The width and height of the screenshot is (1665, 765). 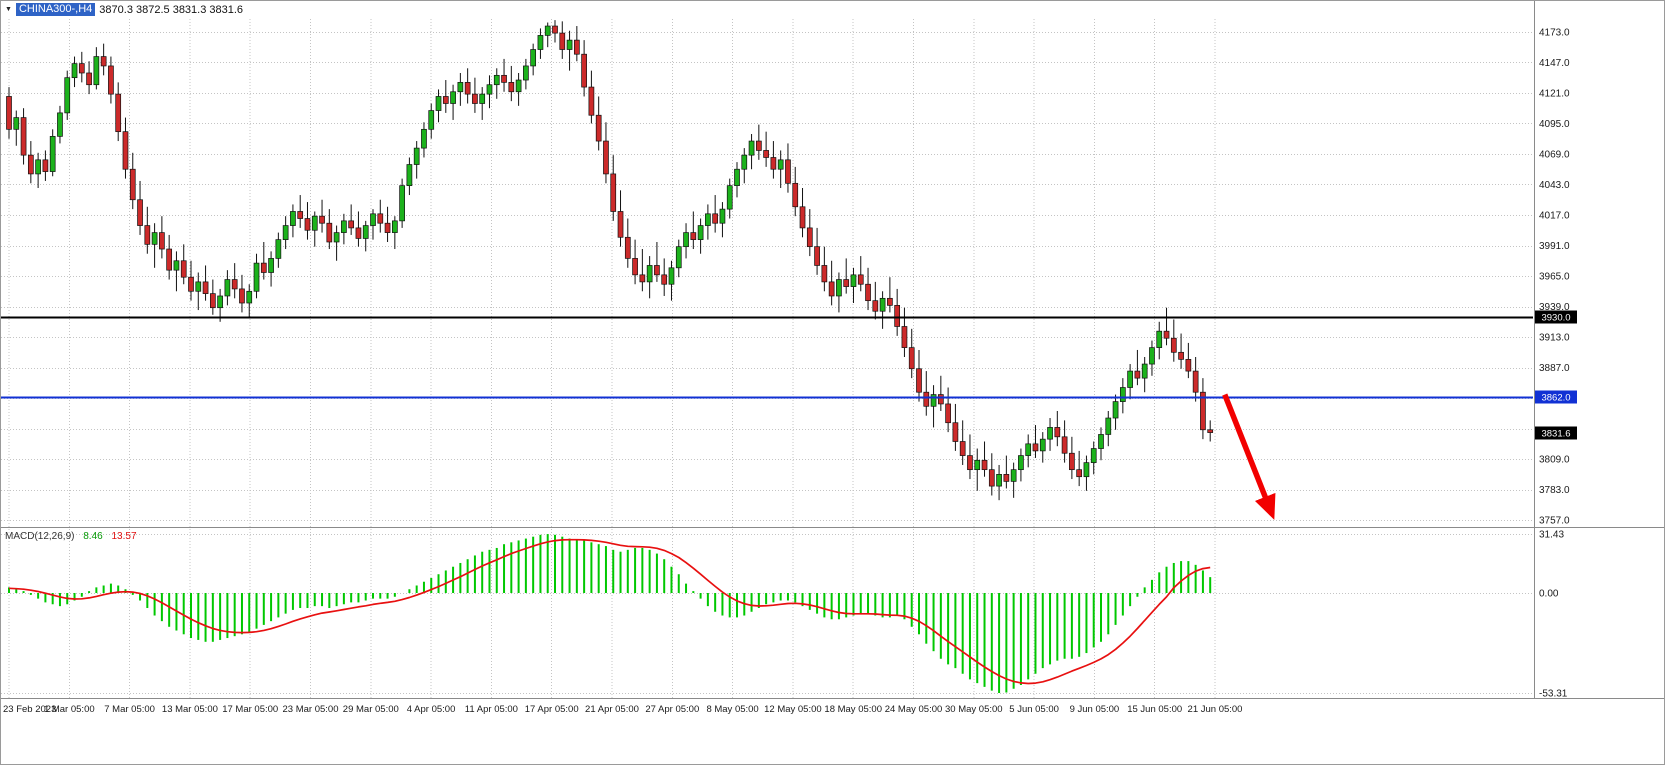 I want to click on ohlc-values: 3870.3 3872.5 3831.3 3831.6, so click(x=171, y=9).